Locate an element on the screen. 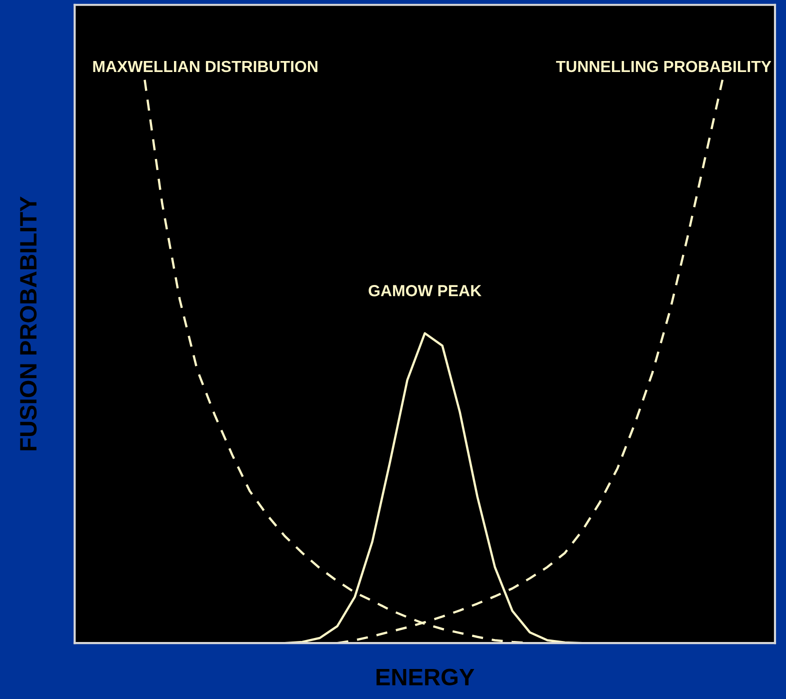 The height and width of the screenshot is (699, 786). text: GAMOW PEAK is located at coordinates (425, 290).